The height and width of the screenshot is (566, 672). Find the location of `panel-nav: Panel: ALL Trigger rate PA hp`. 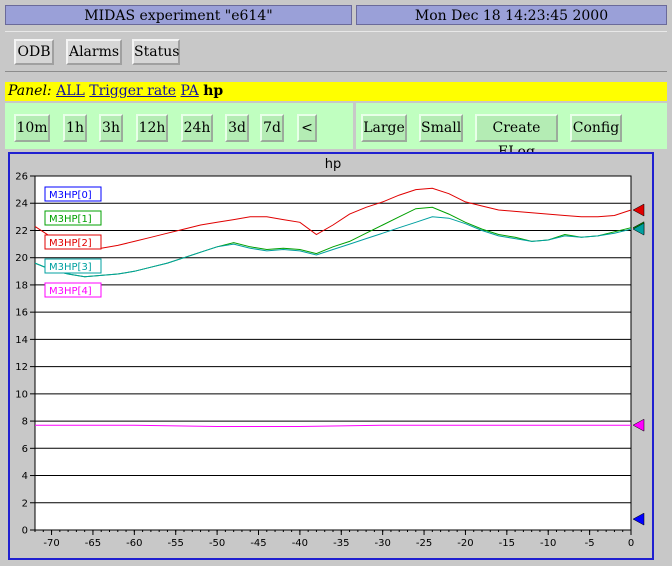

panel-nav: Panel: ALL Trigger rate PA hp is located at coordinates (336, 91).